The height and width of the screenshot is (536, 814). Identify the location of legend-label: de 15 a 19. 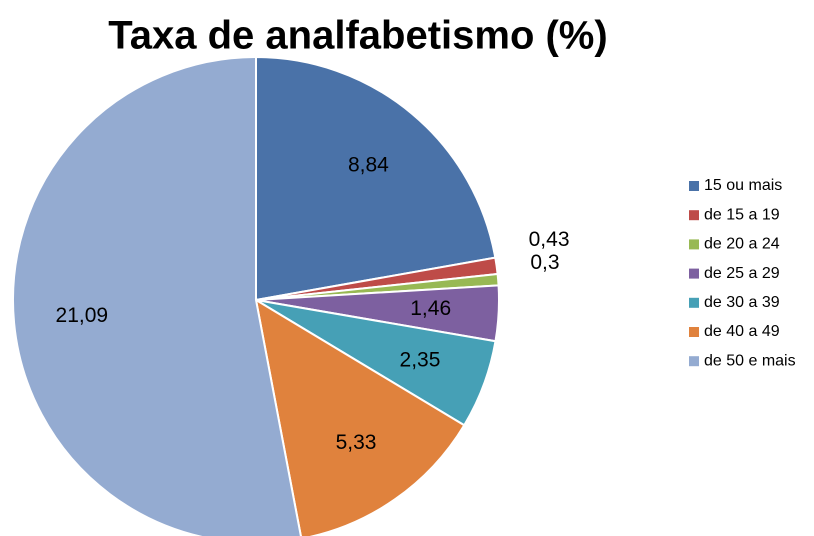
(742, 214).